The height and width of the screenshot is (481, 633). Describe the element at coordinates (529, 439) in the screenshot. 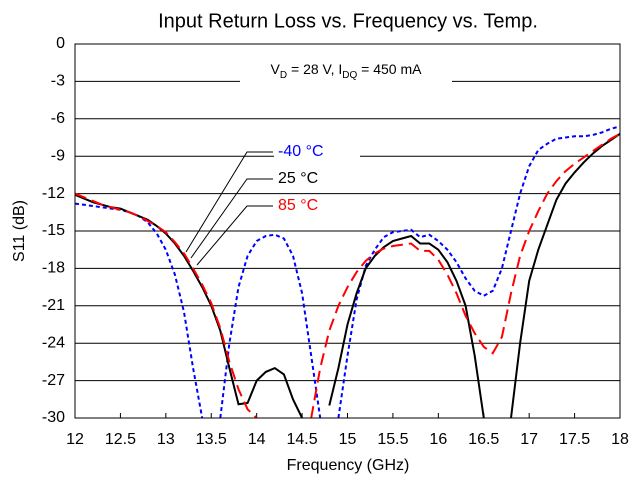

I see `x-tick-label: 17` at that location.